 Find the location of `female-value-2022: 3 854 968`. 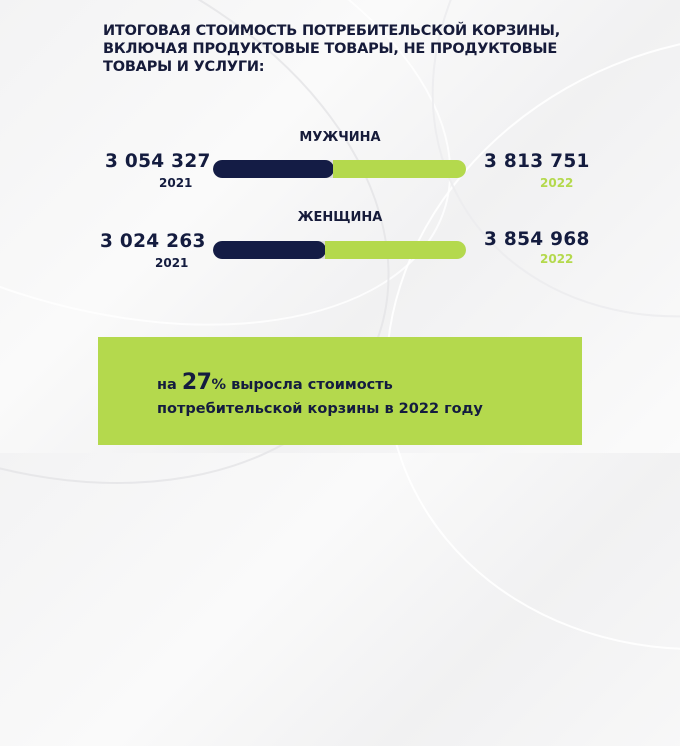

female-value-2022: 3 854 968 is located at coordinates (537, 239).